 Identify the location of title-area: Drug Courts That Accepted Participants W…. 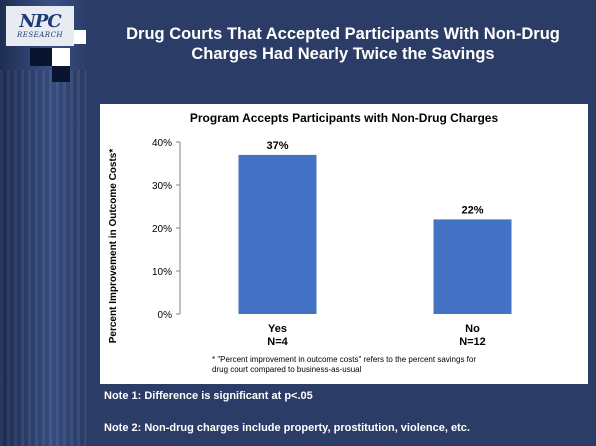
(343, 44).